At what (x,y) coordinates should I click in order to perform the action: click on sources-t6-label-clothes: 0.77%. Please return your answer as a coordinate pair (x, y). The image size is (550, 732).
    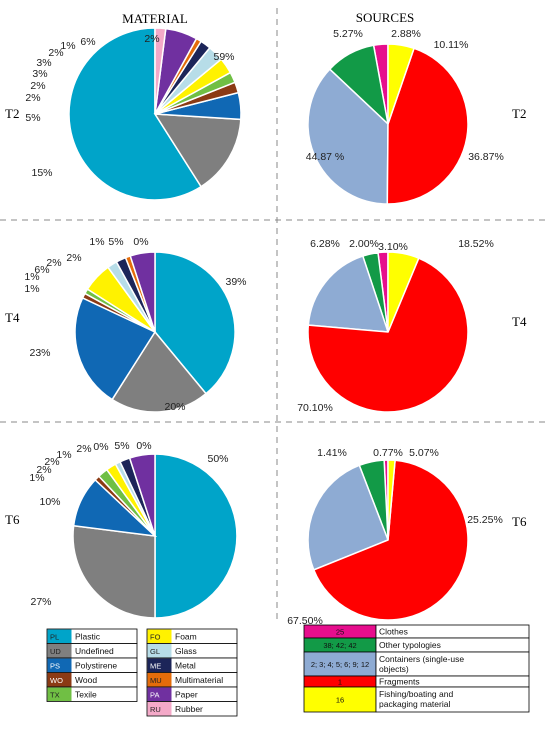
    Looking at the image, I should click on (388, 453).